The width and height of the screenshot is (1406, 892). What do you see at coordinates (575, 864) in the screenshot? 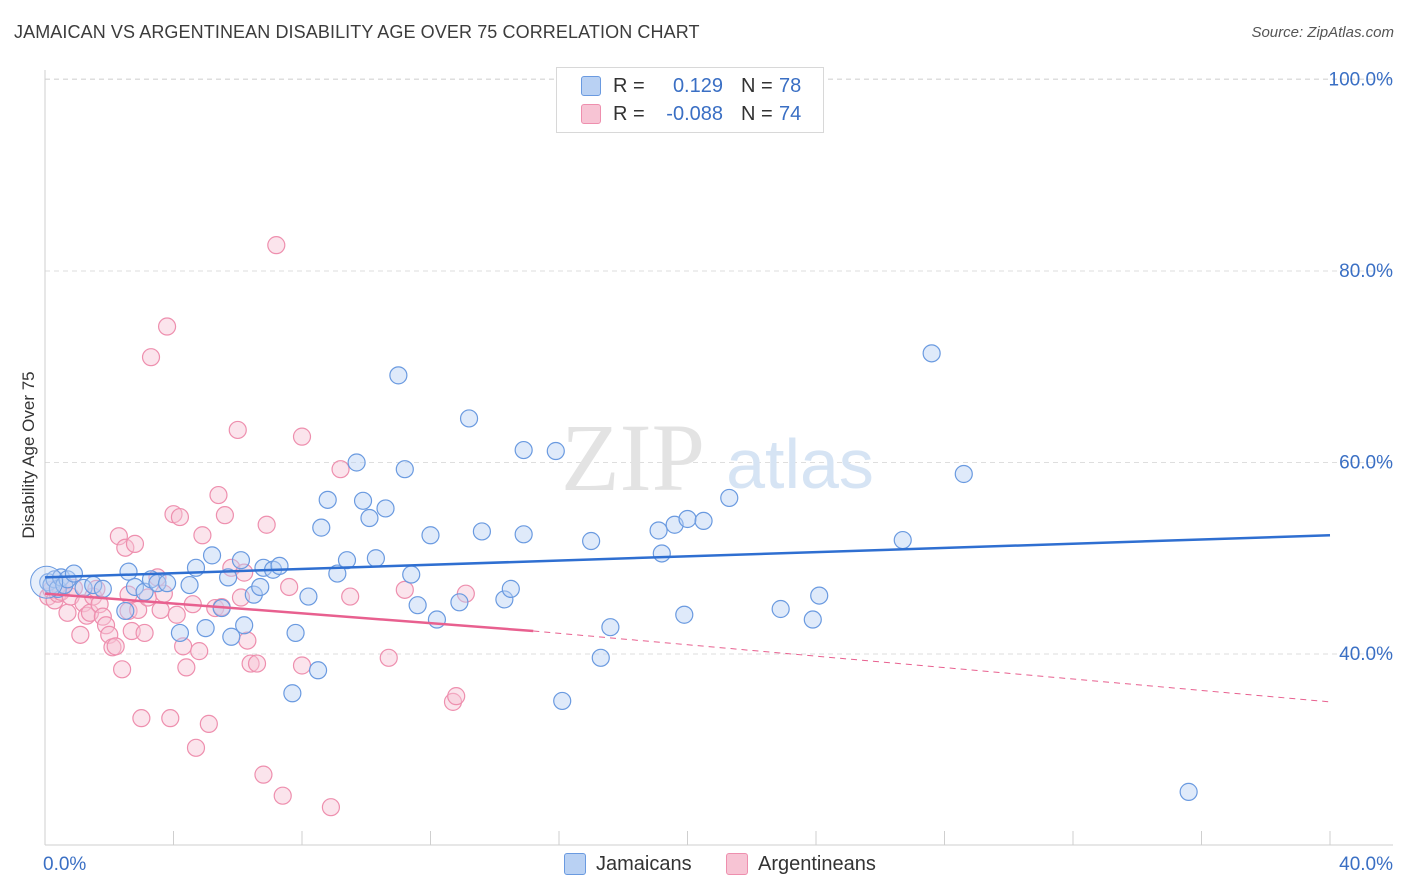
I see `bottom-legend-swatch-jamaicans` at bounding box center [575, 864].